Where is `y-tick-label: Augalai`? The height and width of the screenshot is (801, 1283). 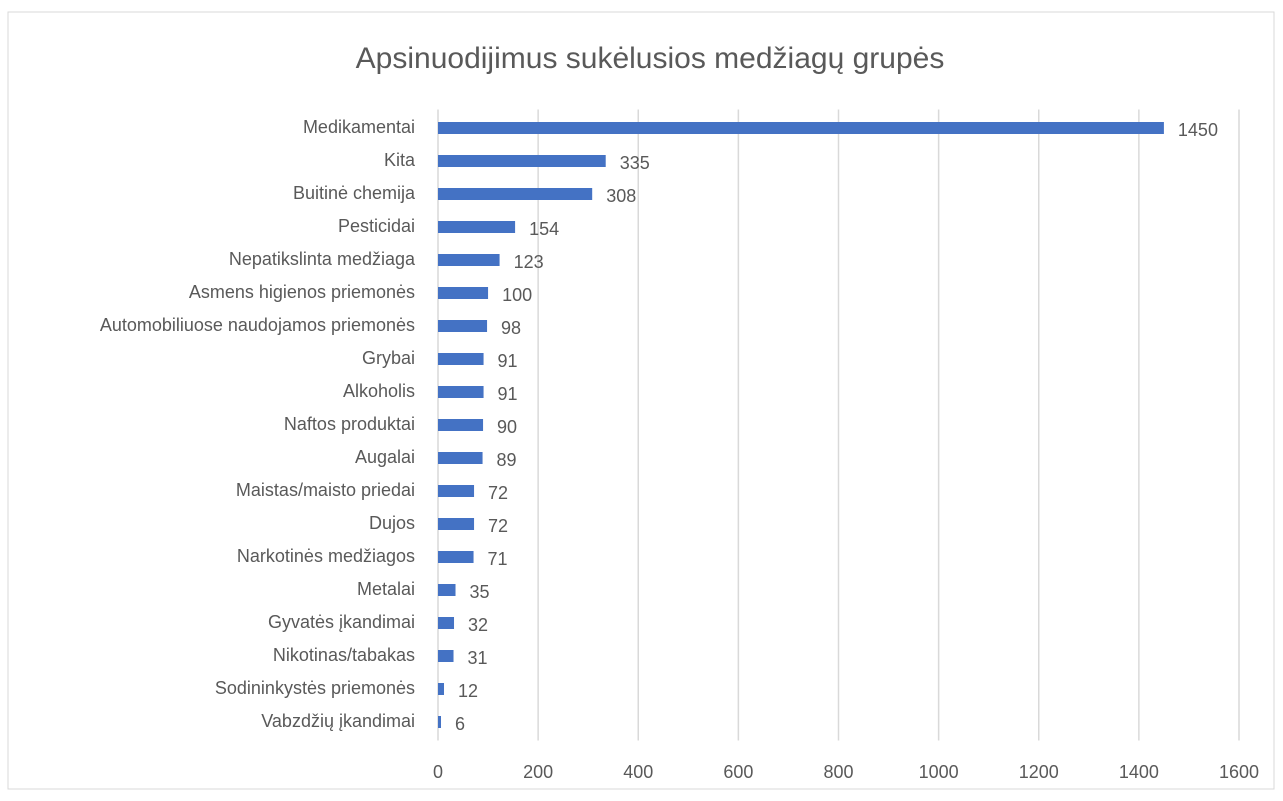
y-tick-label: Augalai is located at coordinates (385, 457).